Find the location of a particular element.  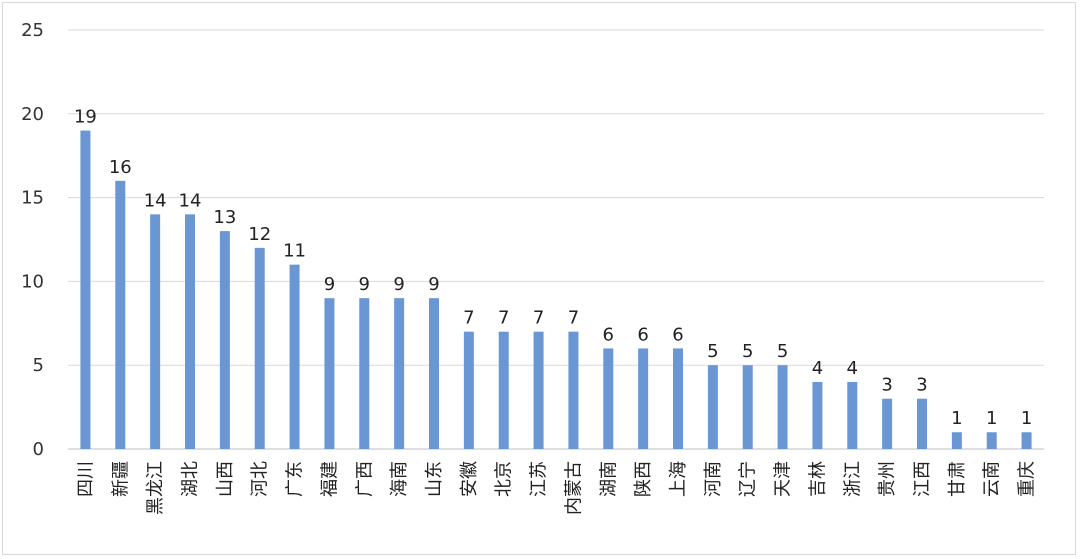

category-label: 云南 is located at coordinates (992, 479).